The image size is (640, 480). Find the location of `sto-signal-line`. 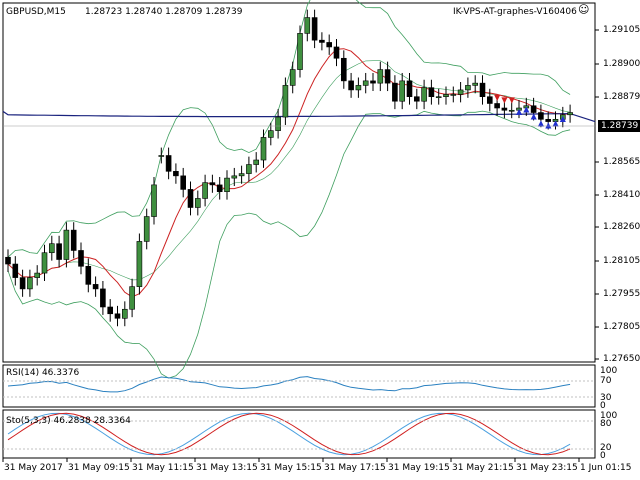

sto-signal-line is located at coordinates (289, 434).